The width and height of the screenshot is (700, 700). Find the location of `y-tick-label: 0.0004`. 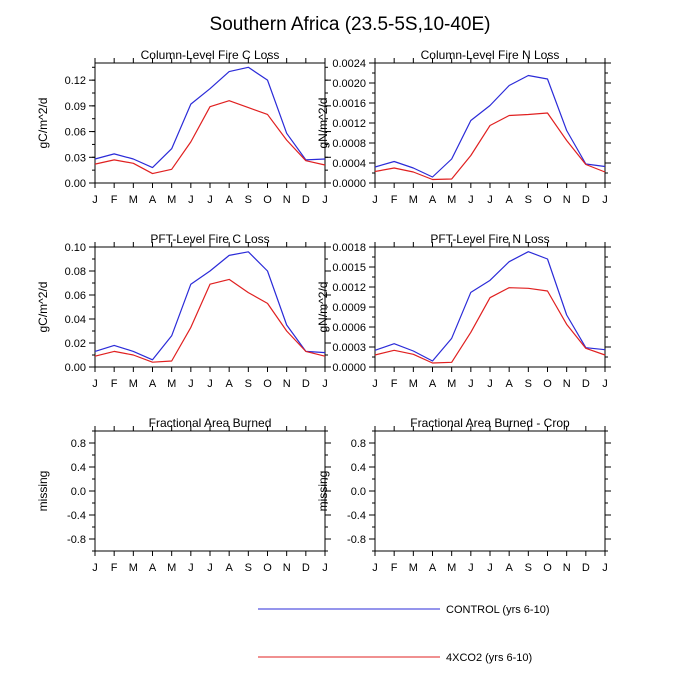

y-tick-label: 0.0004 is located at coordinates (349, 164).